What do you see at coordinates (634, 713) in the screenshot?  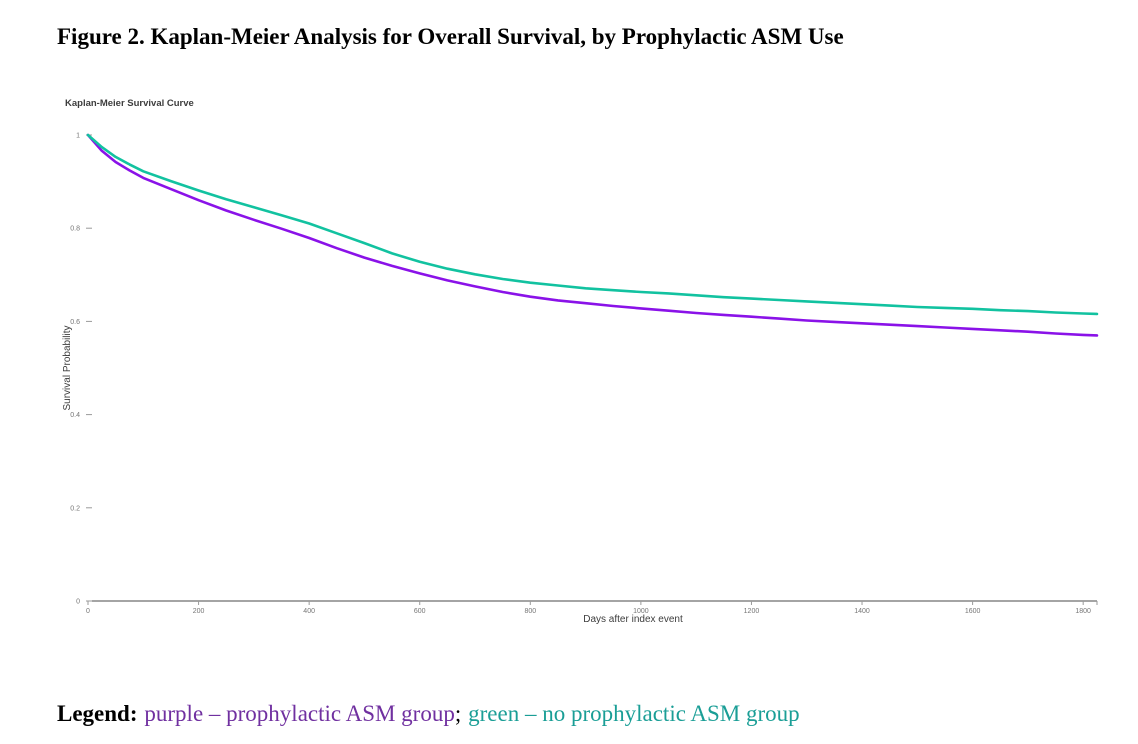 I see `legend-green-text: green – no prophylactic ASM group` at bounding box center [634, 713].